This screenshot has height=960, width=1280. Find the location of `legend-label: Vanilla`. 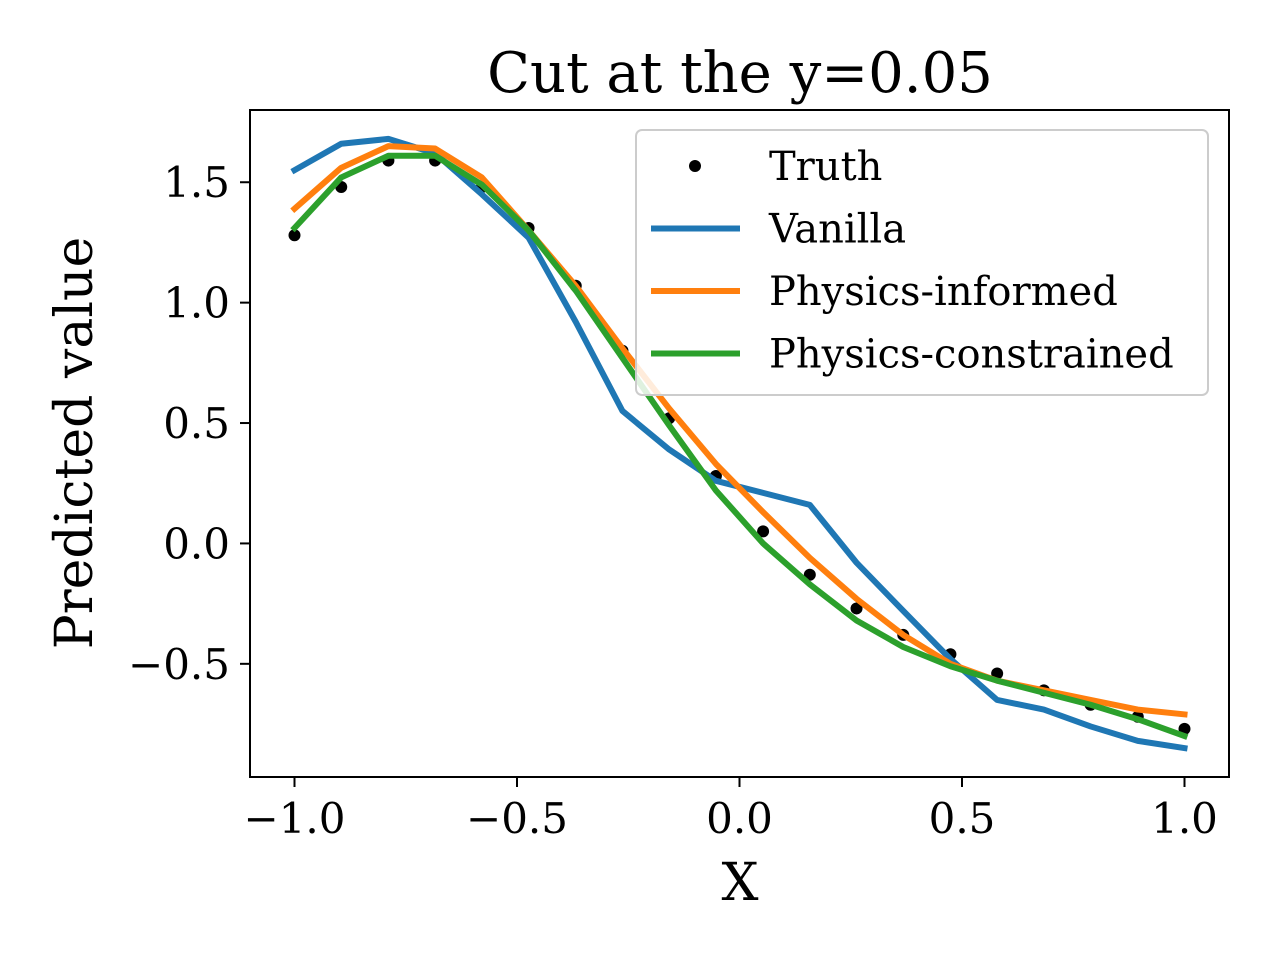

legend-label: Vanilla is located at coordinates (837, 230).